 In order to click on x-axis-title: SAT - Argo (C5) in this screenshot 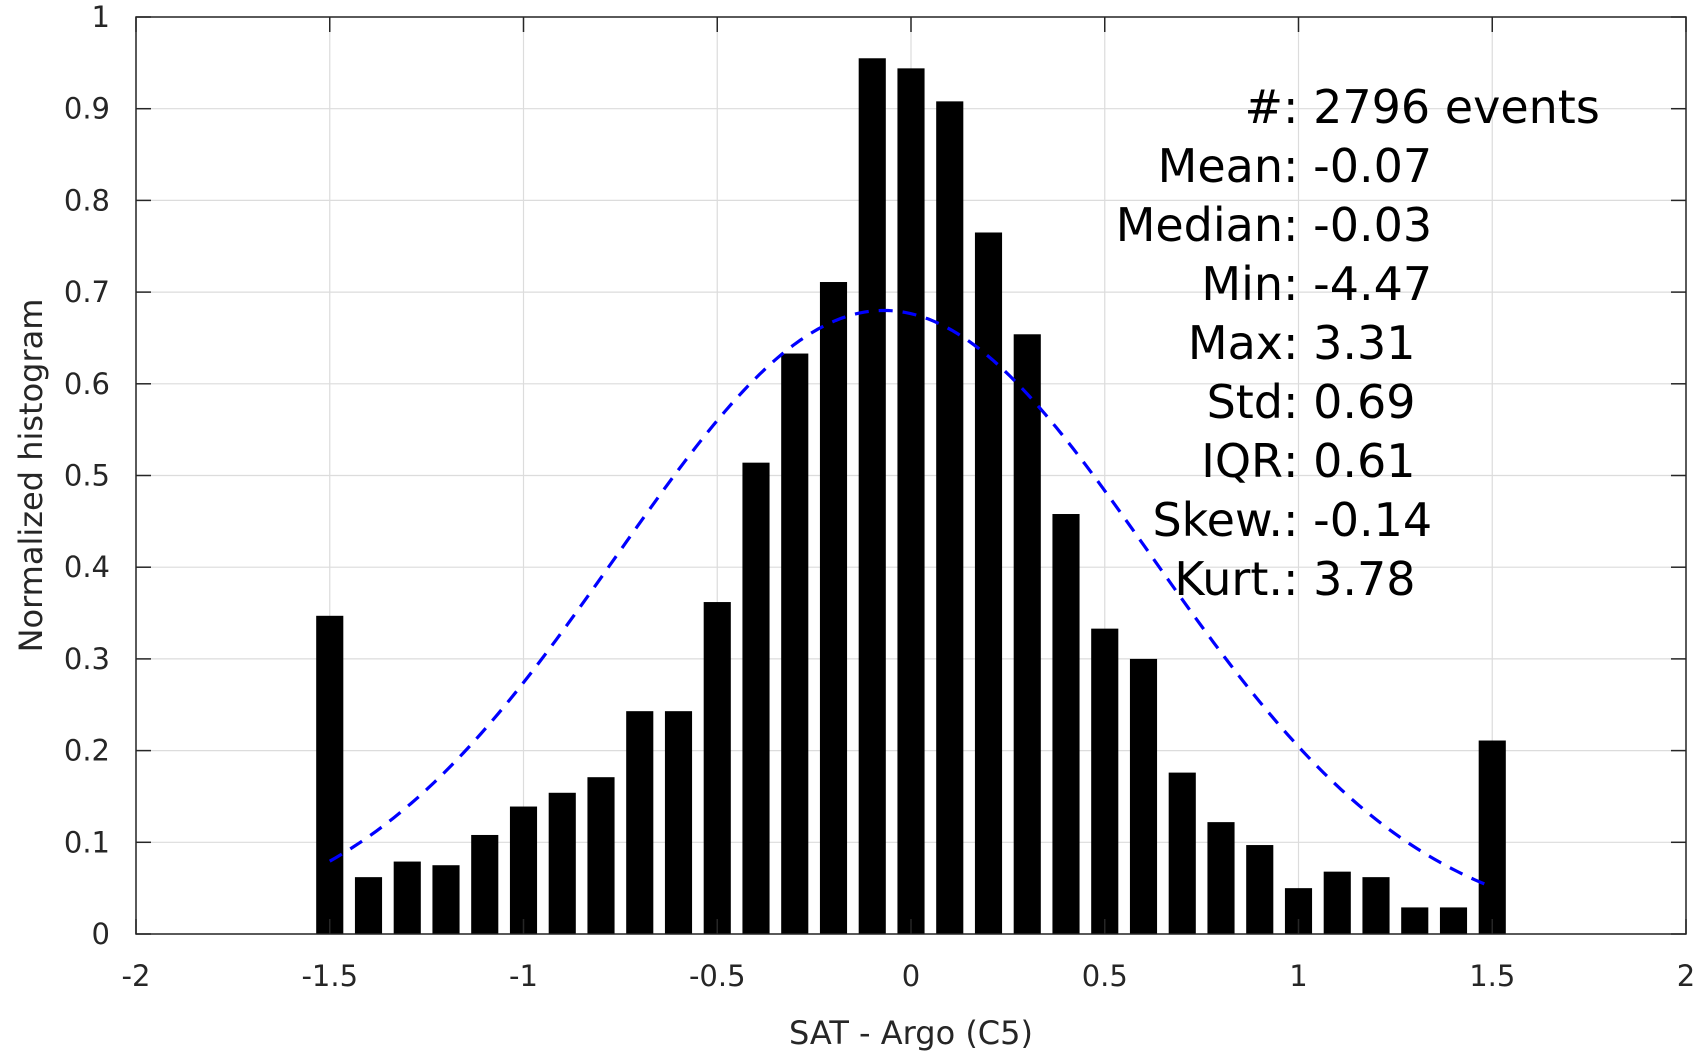, I will do `click(911, 1033)`.